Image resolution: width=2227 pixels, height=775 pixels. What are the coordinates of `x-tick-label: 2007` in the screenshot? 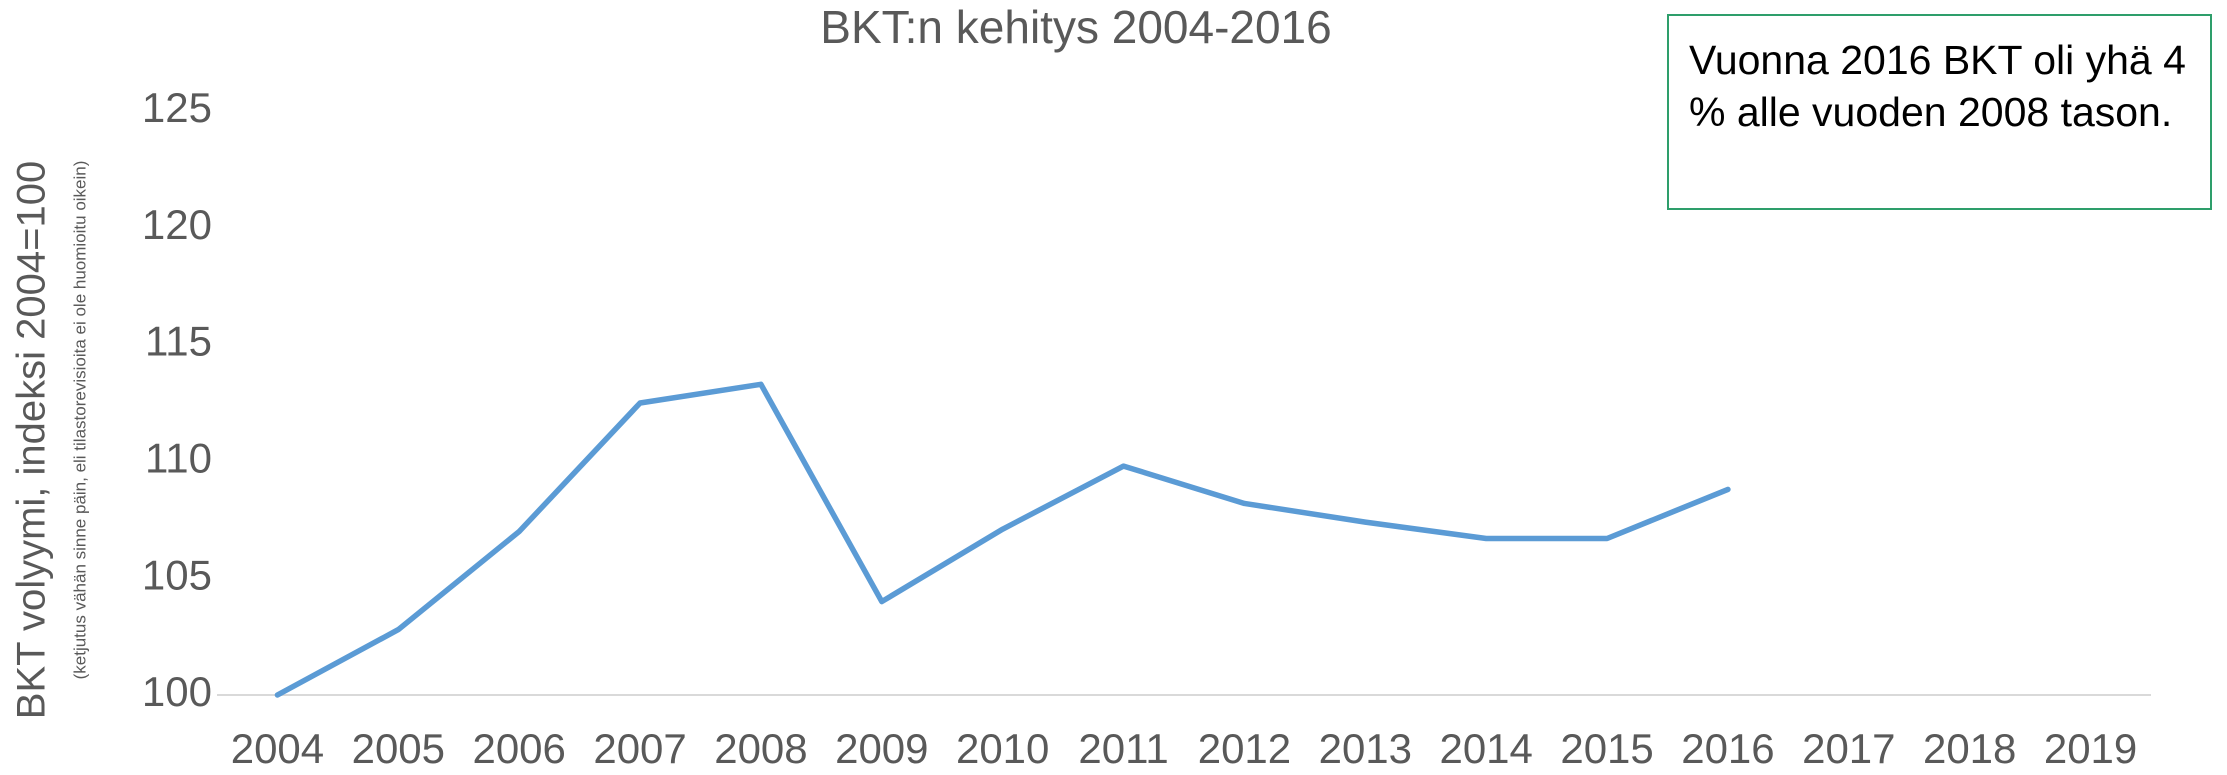 It's located at (639, 748).